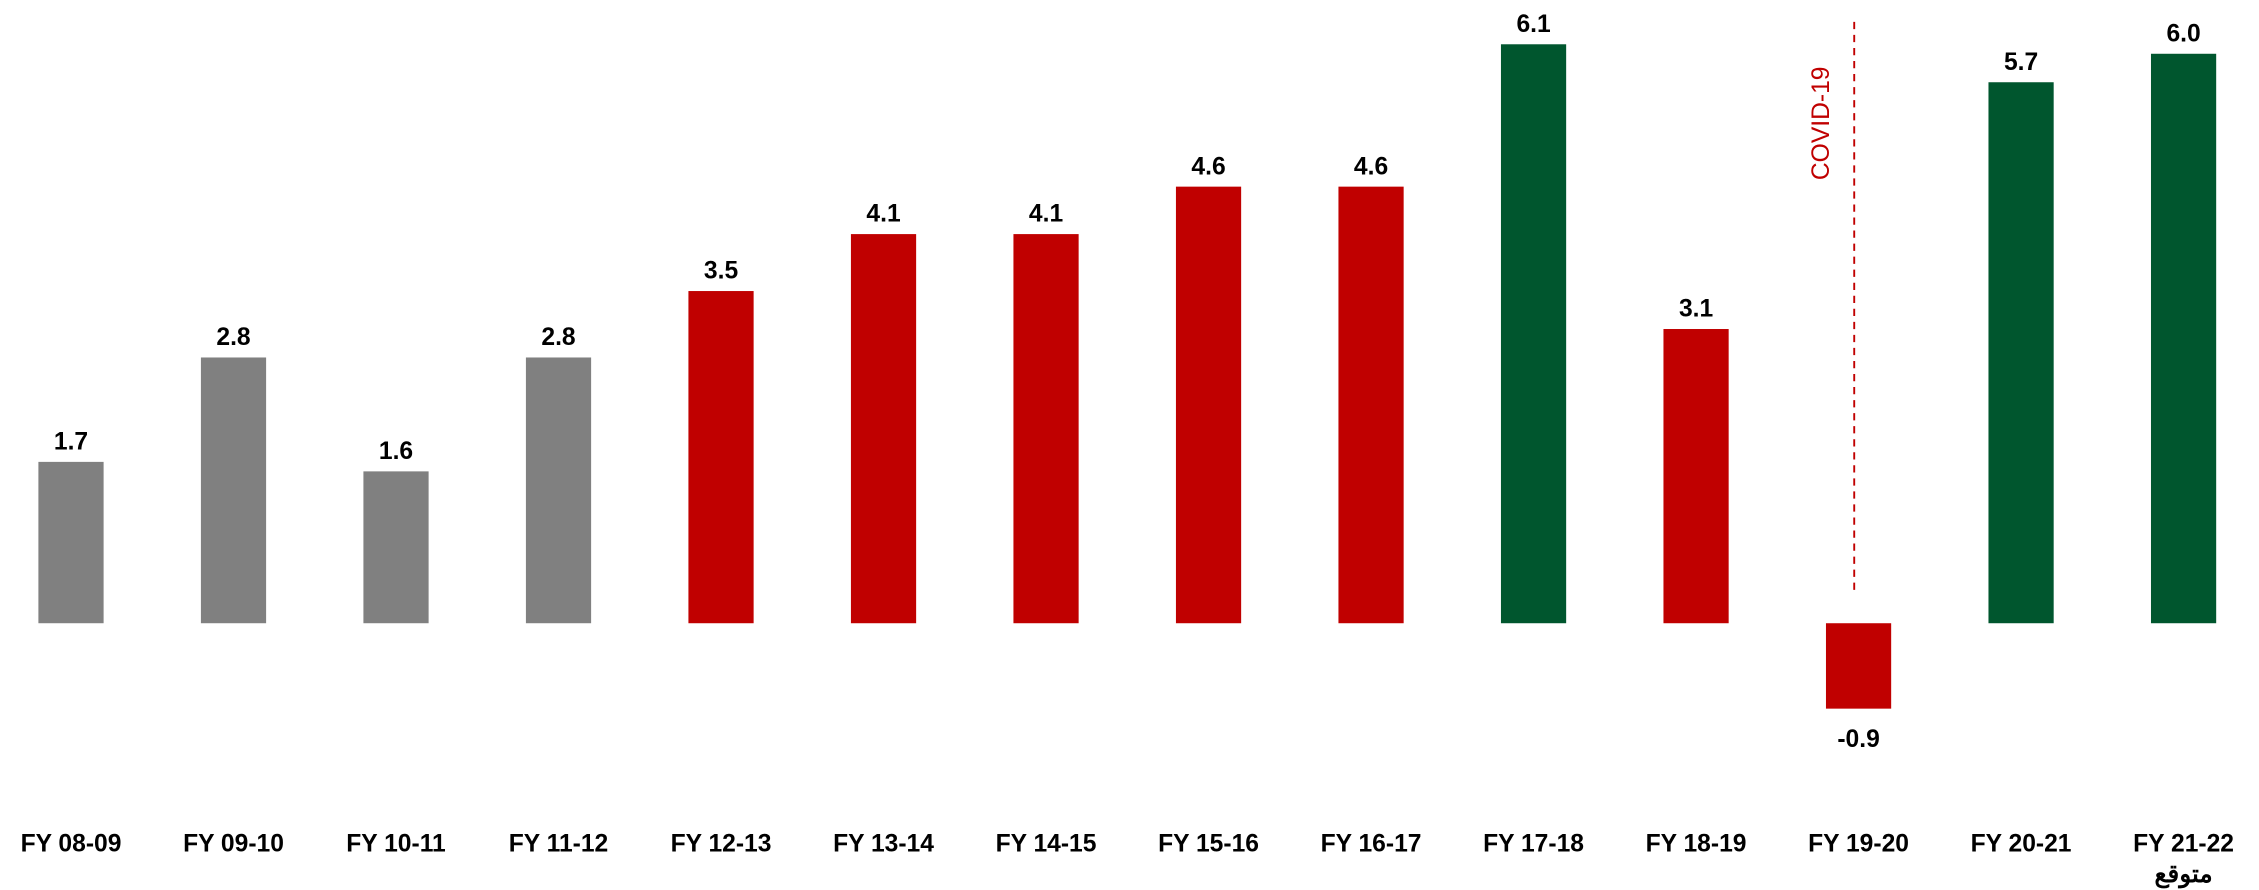 This screenshot has width=2259, height=890. What do you see at coordinates (1533, 24) in the screenshot?
I see `value-label: 6.1` at bounding box center [1533, 24].